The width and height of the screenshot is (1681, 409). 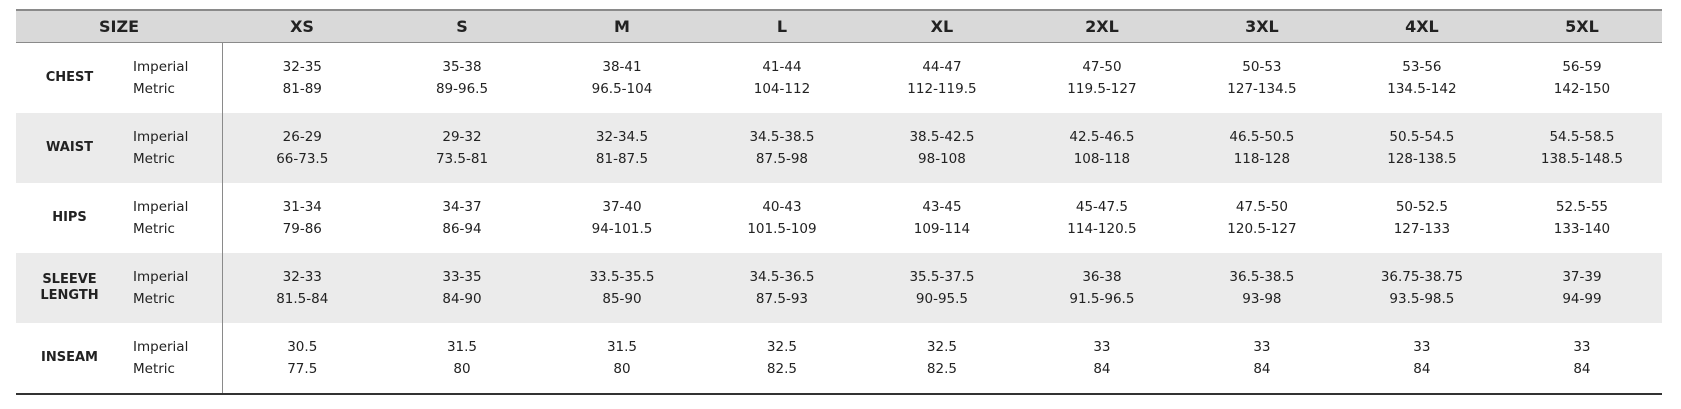 I want to click on size-heading: SIZE, so click(x=119, y=26).